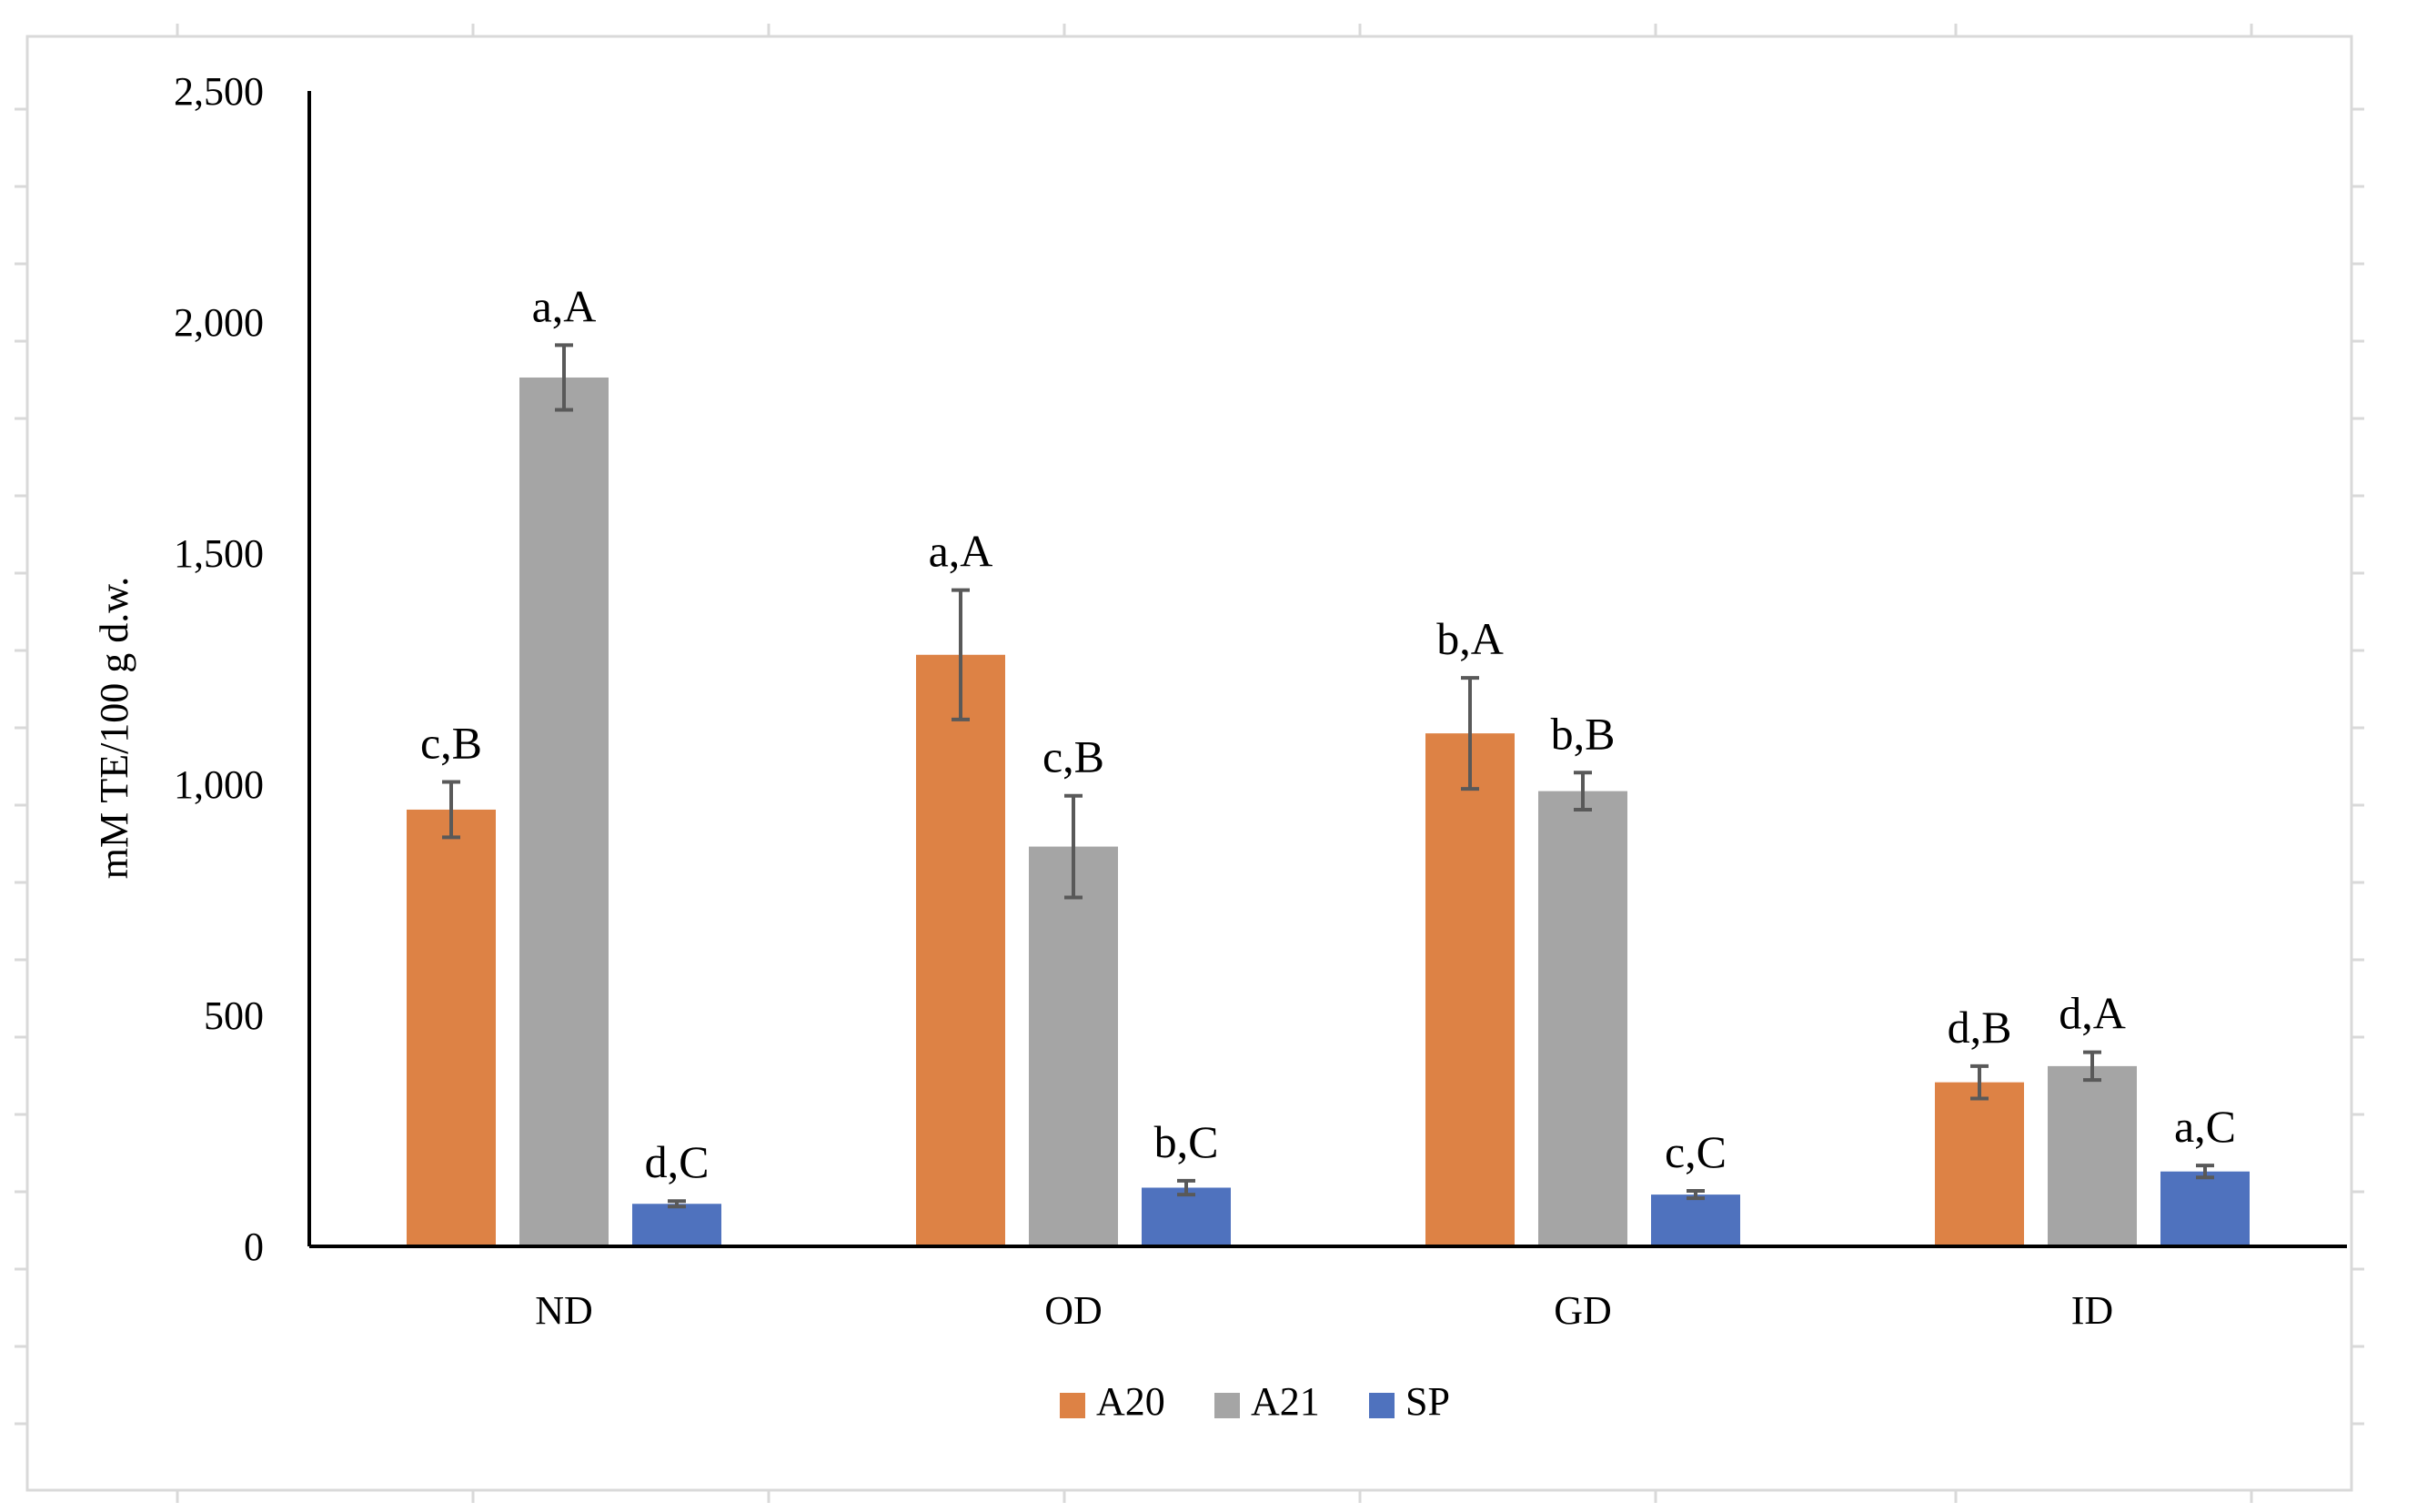 The image size is (2417, 1512). I want to click on bar-a21-gd, so click(1582, 1019).